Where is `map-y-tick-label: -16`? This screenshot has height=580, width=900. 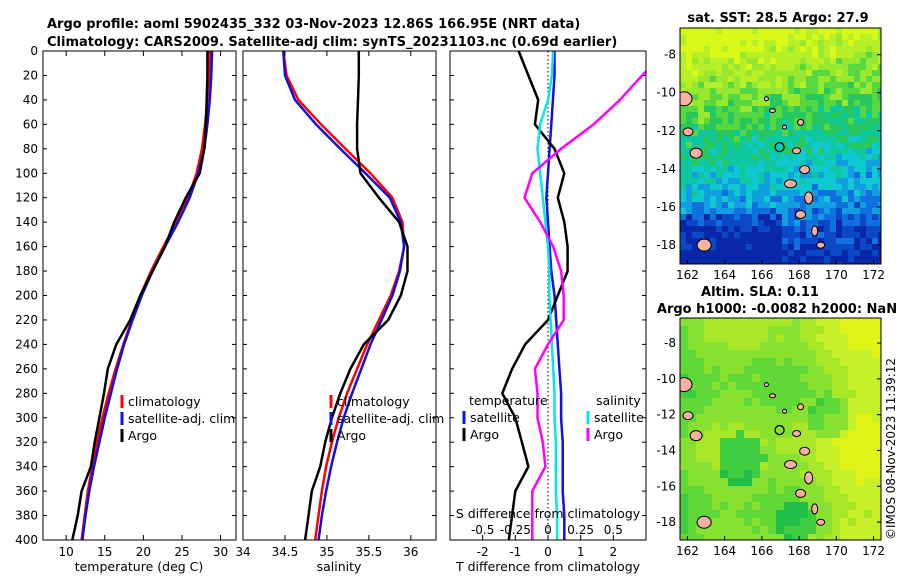
map-y-tick-label: -16 is located at coordinates (666, 486).